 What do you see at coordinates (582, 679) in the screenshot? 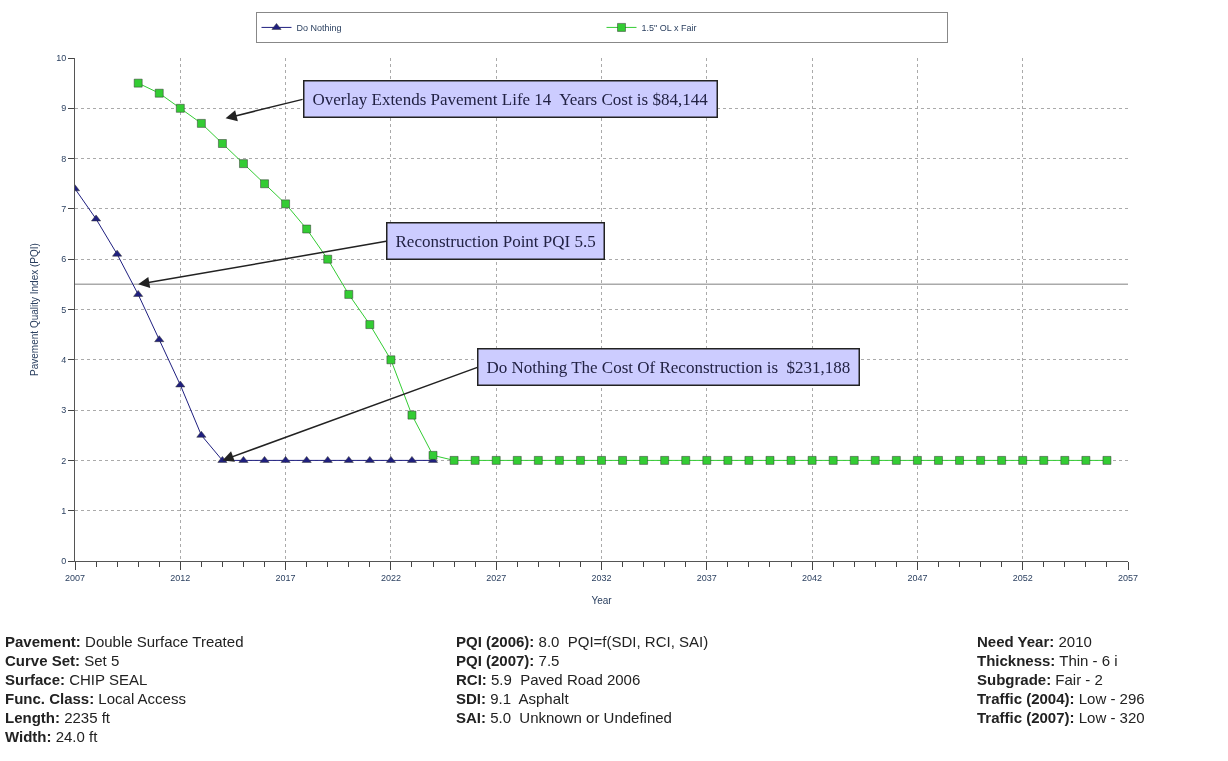
I see `text: PQI (2006): 8.0 PQI=f(SDI, RCI, SAI) PQI (2007): 7.5 RCI: 5.9 Paved Road 2006 SDI: 9.1 Asphalt SAI: 5.0 Unknown or Undefined` at bounding box center [582, 679].